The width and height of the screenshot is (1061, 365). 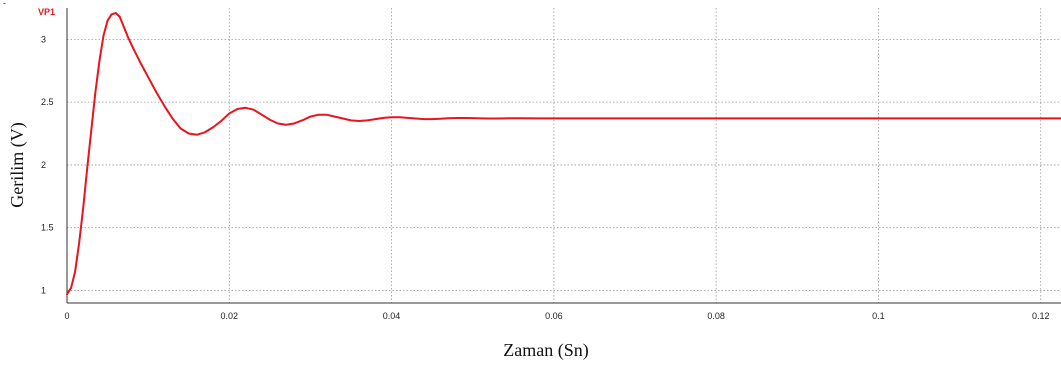 I want to click on x-tick-label: 0, so click(x=66, y=316).